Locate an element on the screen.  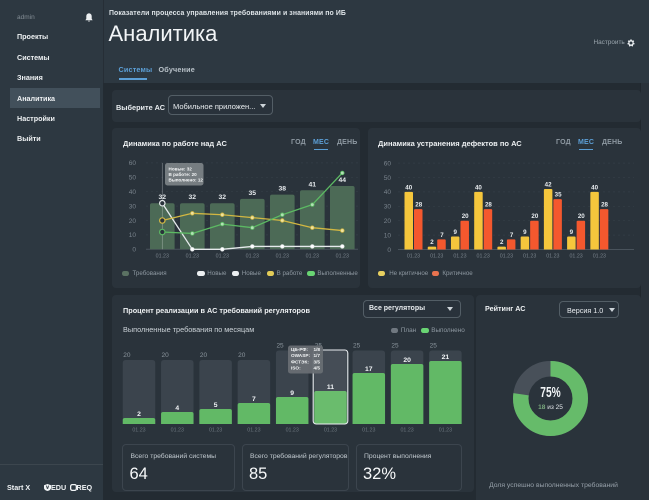
svg-text: Выполнено: 12 is located at coordinates (186, 180).